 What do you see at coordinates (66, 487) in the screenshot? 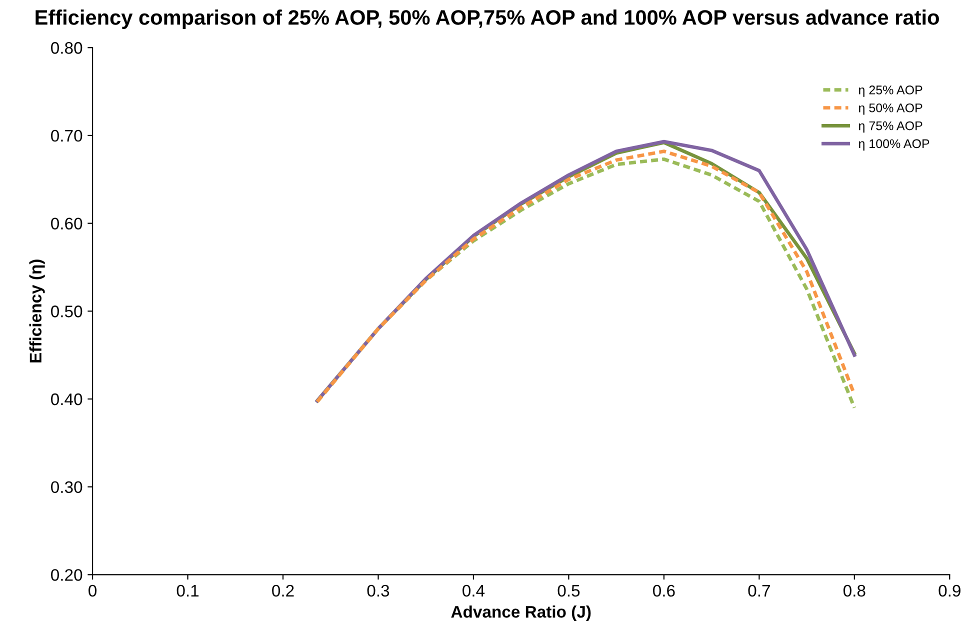
I see `y-tick-label: 0.30` at bounding box center [66, 487].